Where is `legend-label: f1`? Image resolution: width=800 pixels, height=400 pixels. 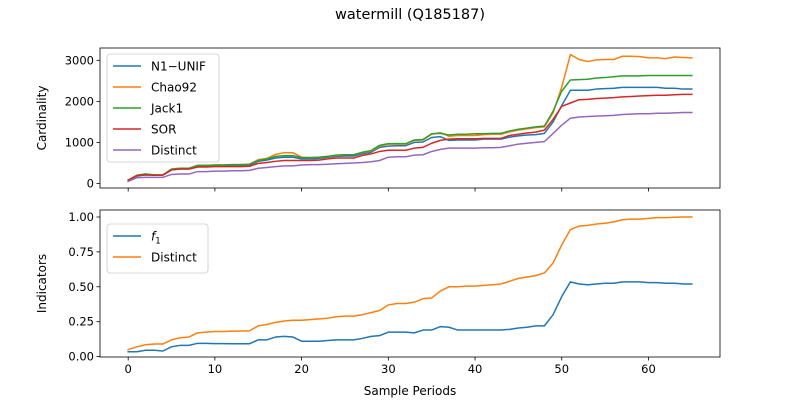
legend-label: f1 is located at coordinates (156, 238).